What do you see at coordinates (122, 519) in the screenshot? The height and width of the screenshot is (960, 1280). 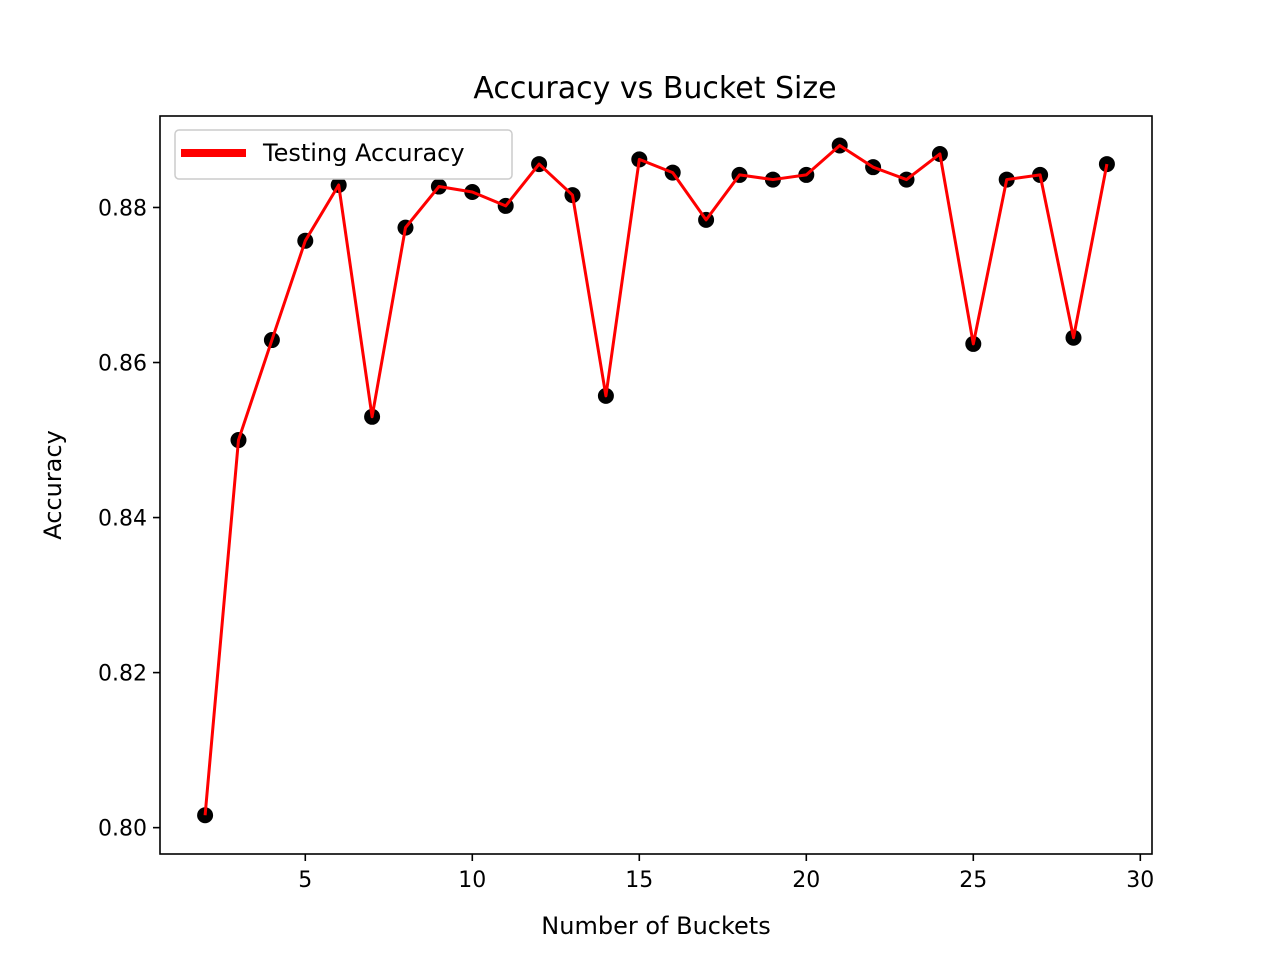 I see `y-tick-label: 0.84` at bounding box center [122, 519].